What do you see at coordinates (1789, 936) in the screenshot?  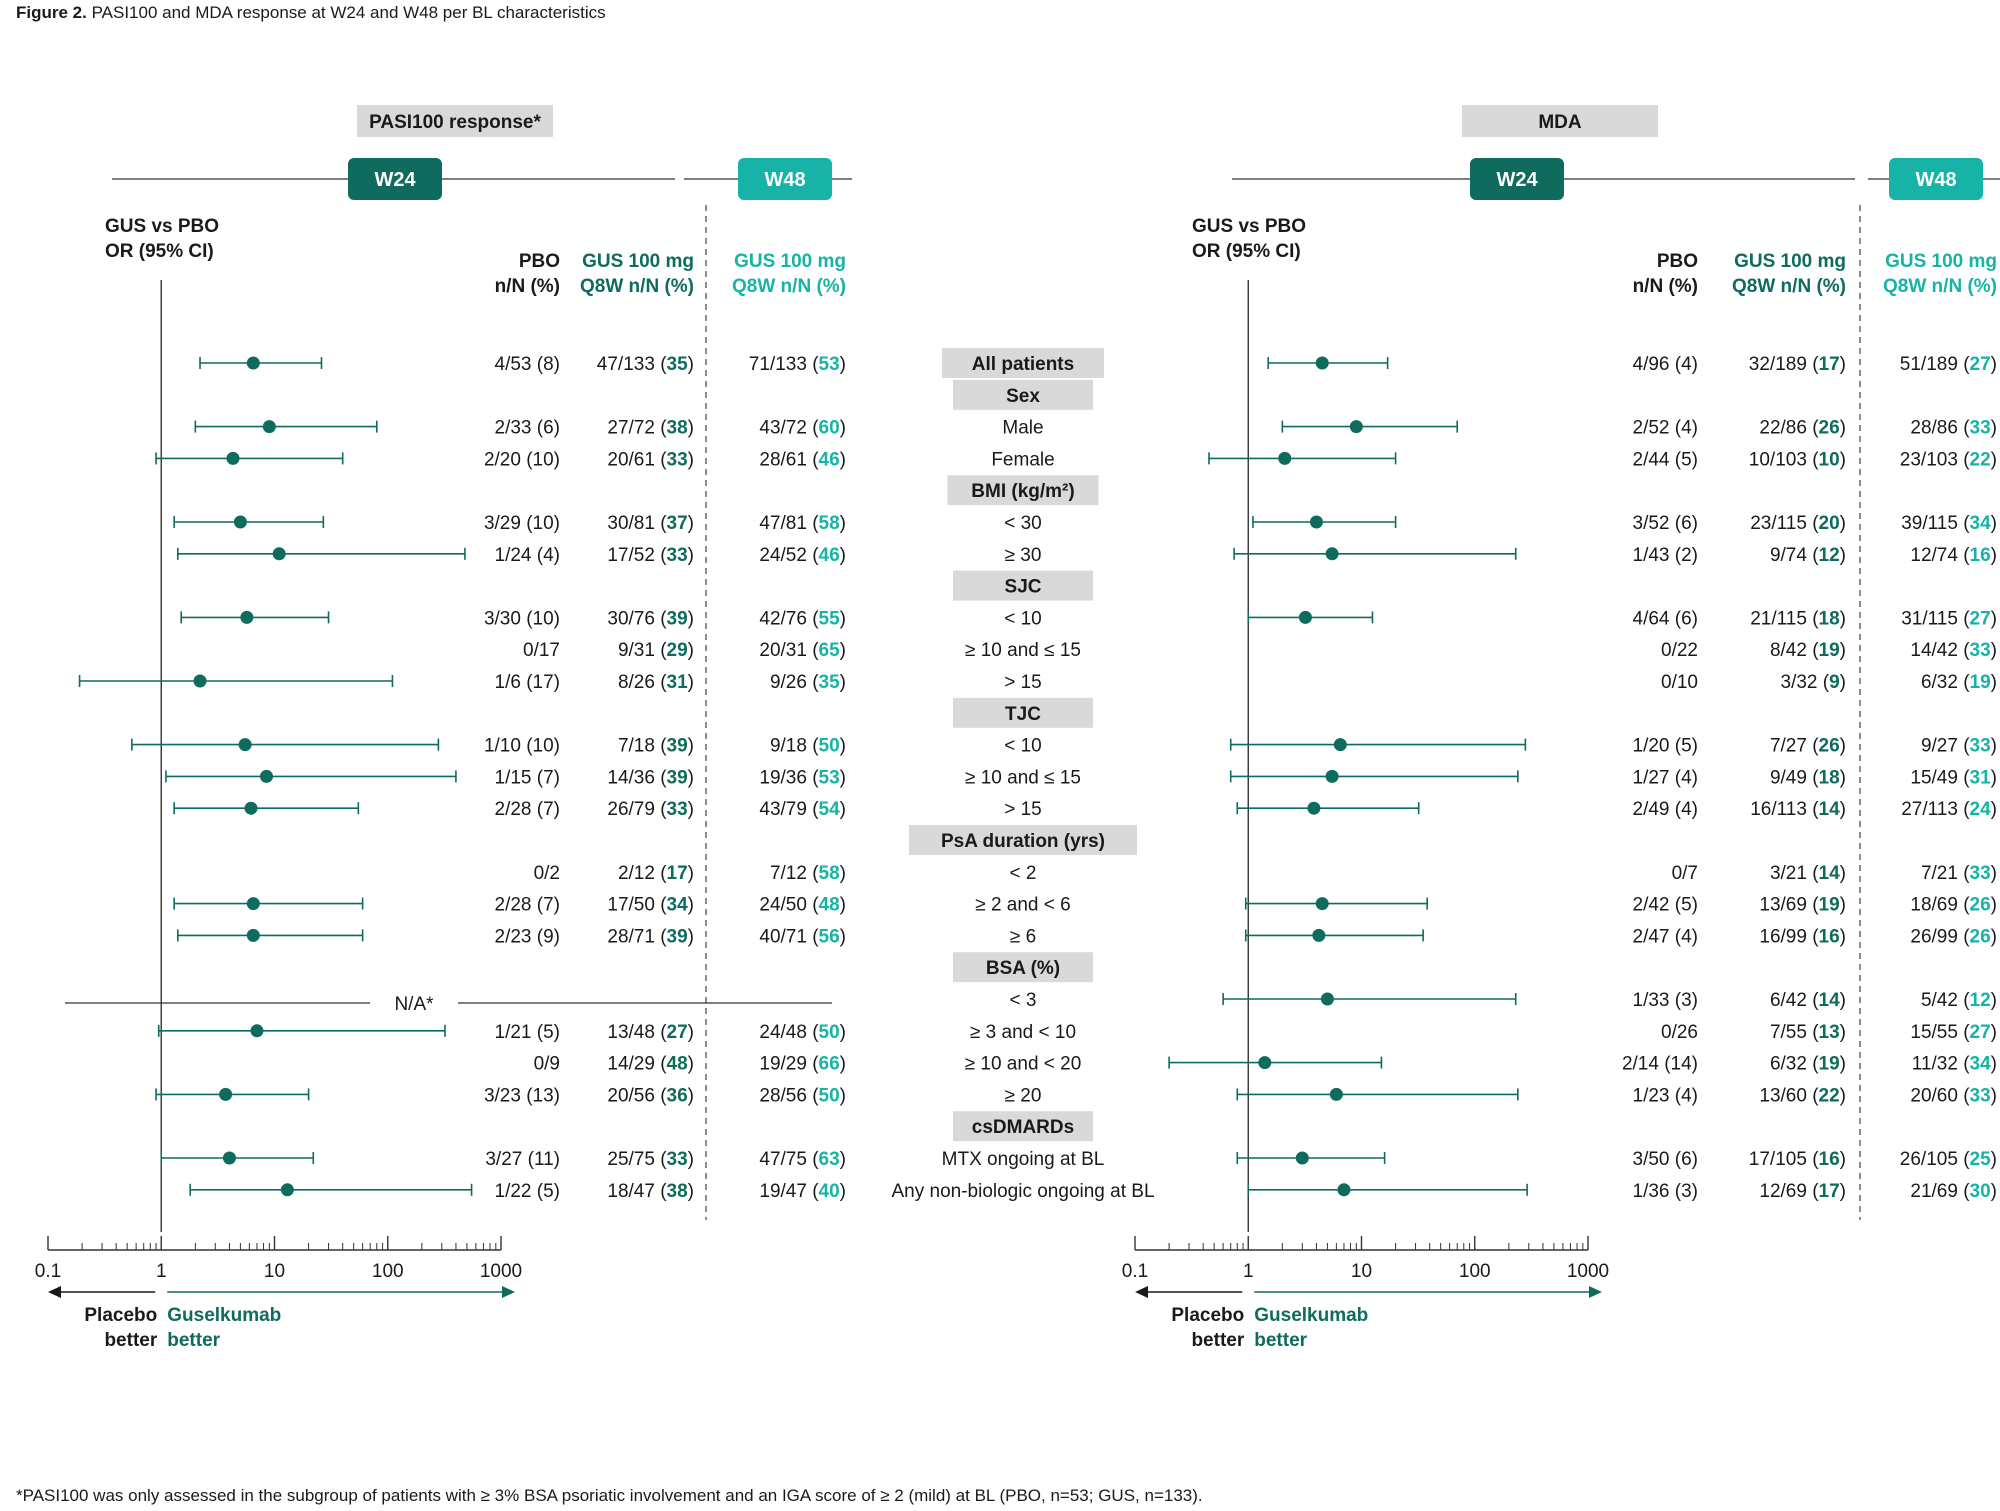 I see `gus-w24-value-count: 16/99 (` at bounding box center [1789, 936].